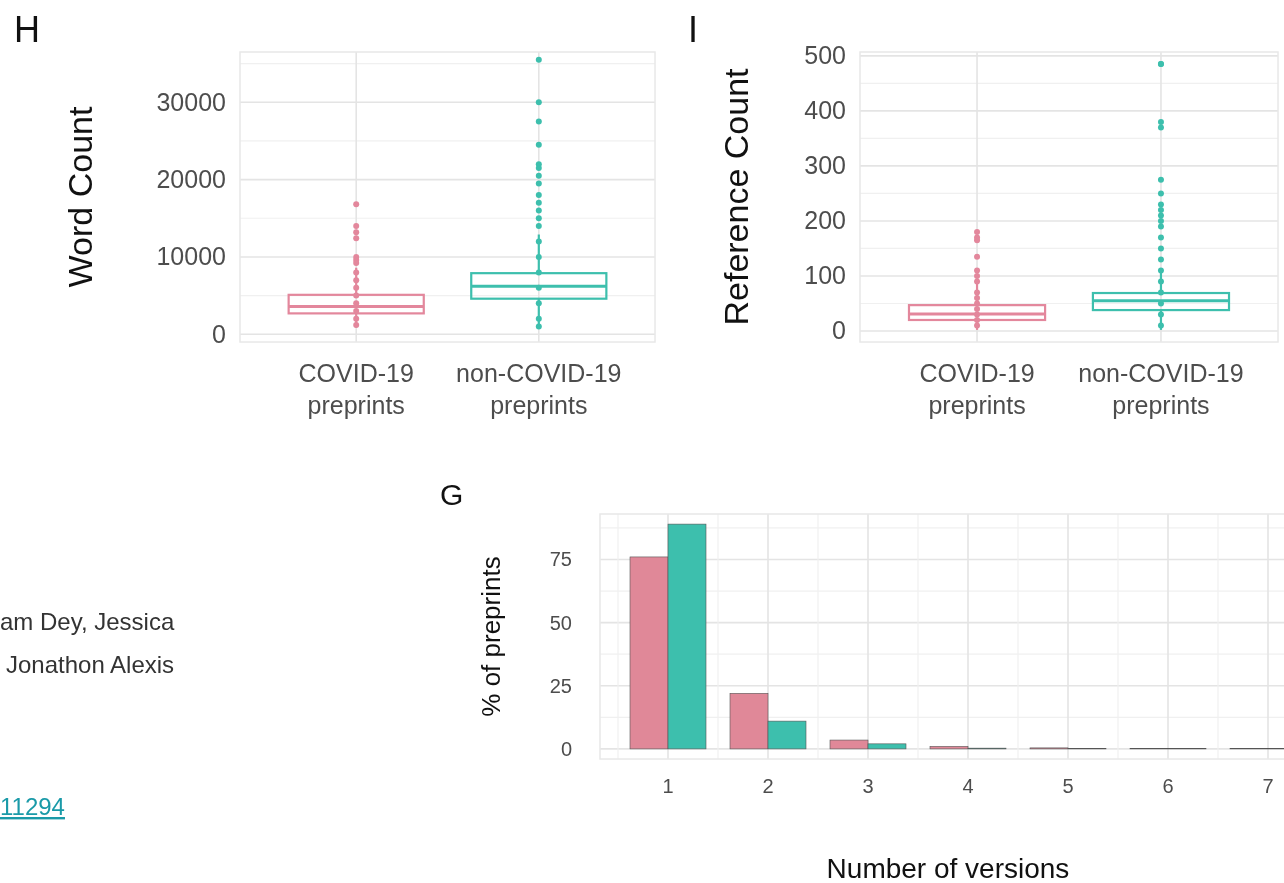 Image resolution: width=1284 pixels, height=883 pixels. What do you see at coordinates (452, 494) in the screenshot?
I see `chart-title: G` at bounding box center [452, 494].